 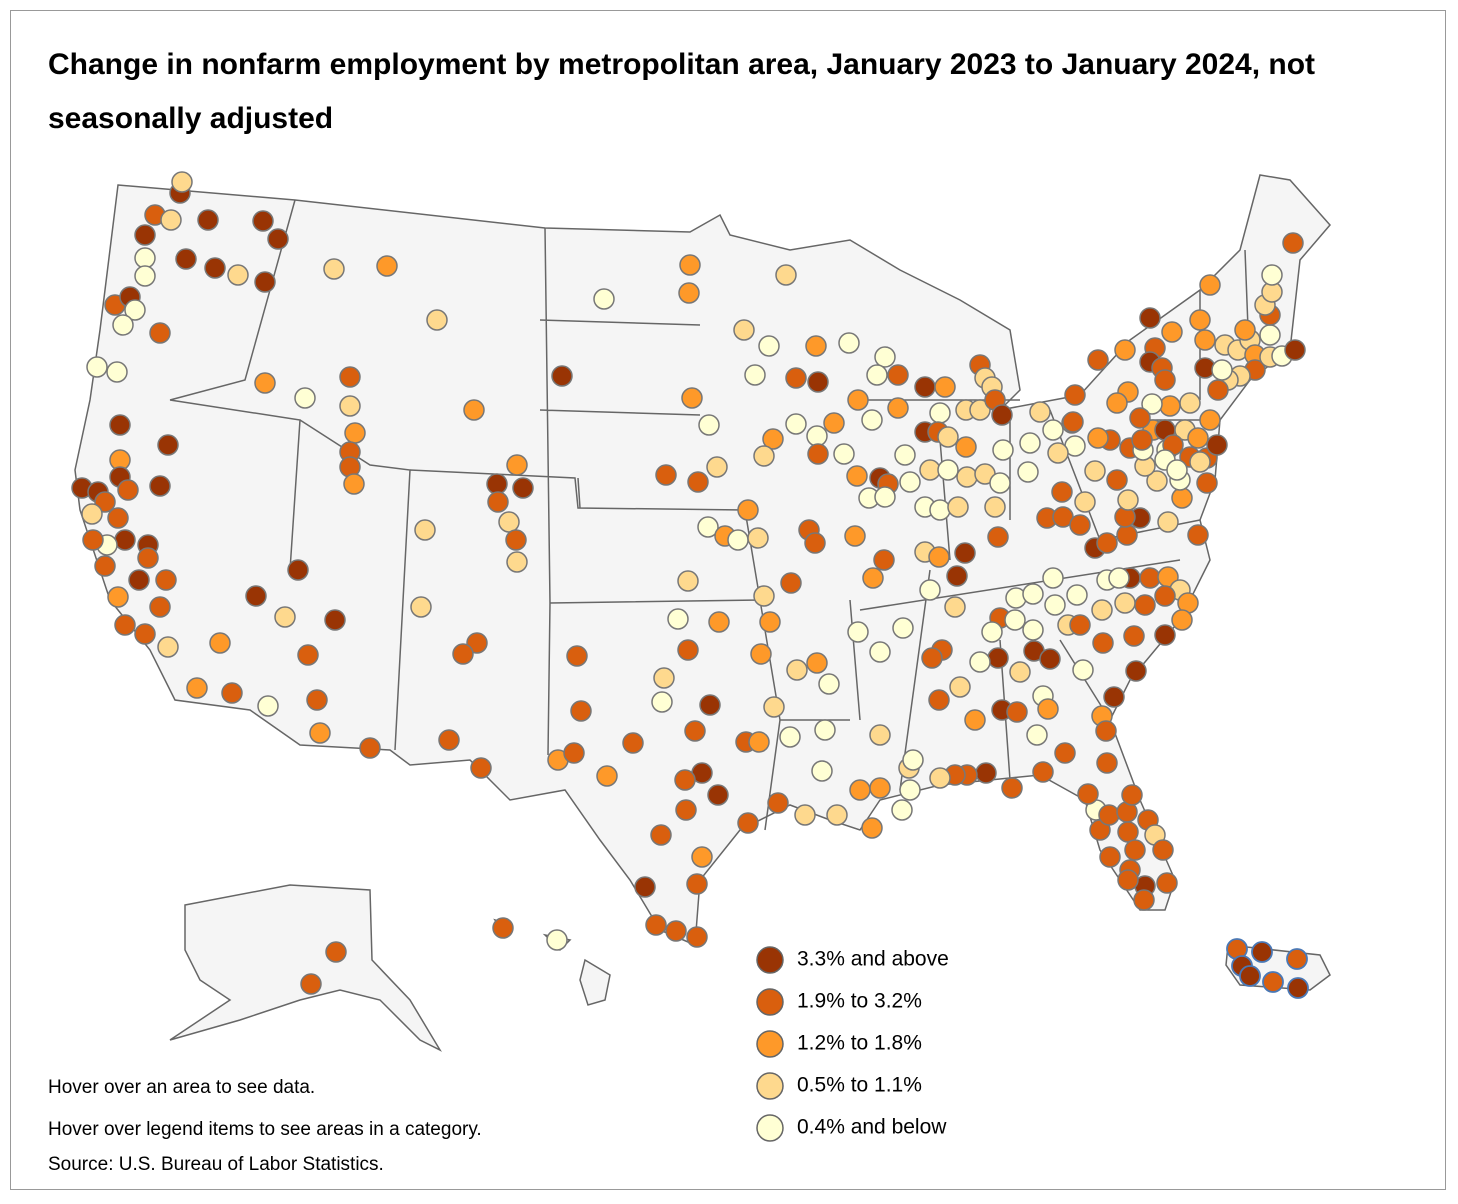 I want to click on legend-label: 0.4% and below, so click(x=872, y=1127).